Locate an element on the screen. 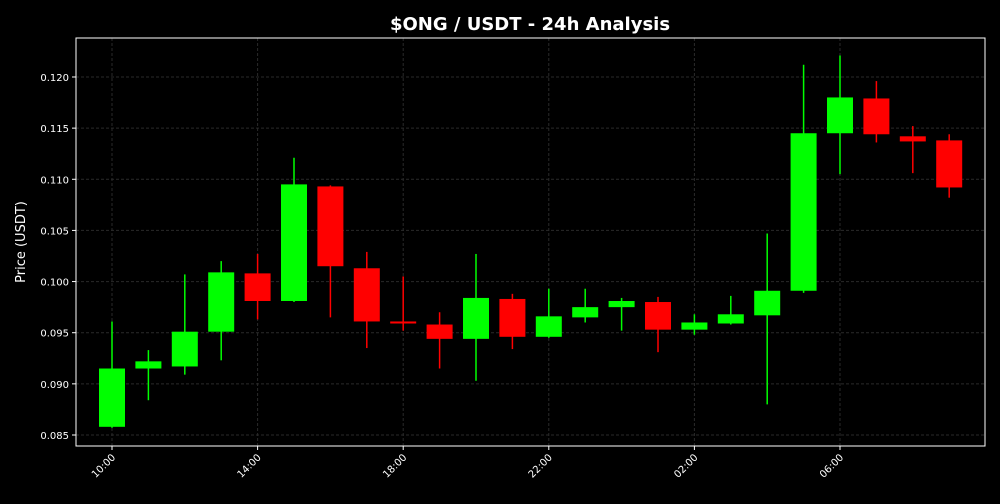 The height and width of the screenshot is (504, 1000). candle-03:00 is located at coordinates (730, 310).